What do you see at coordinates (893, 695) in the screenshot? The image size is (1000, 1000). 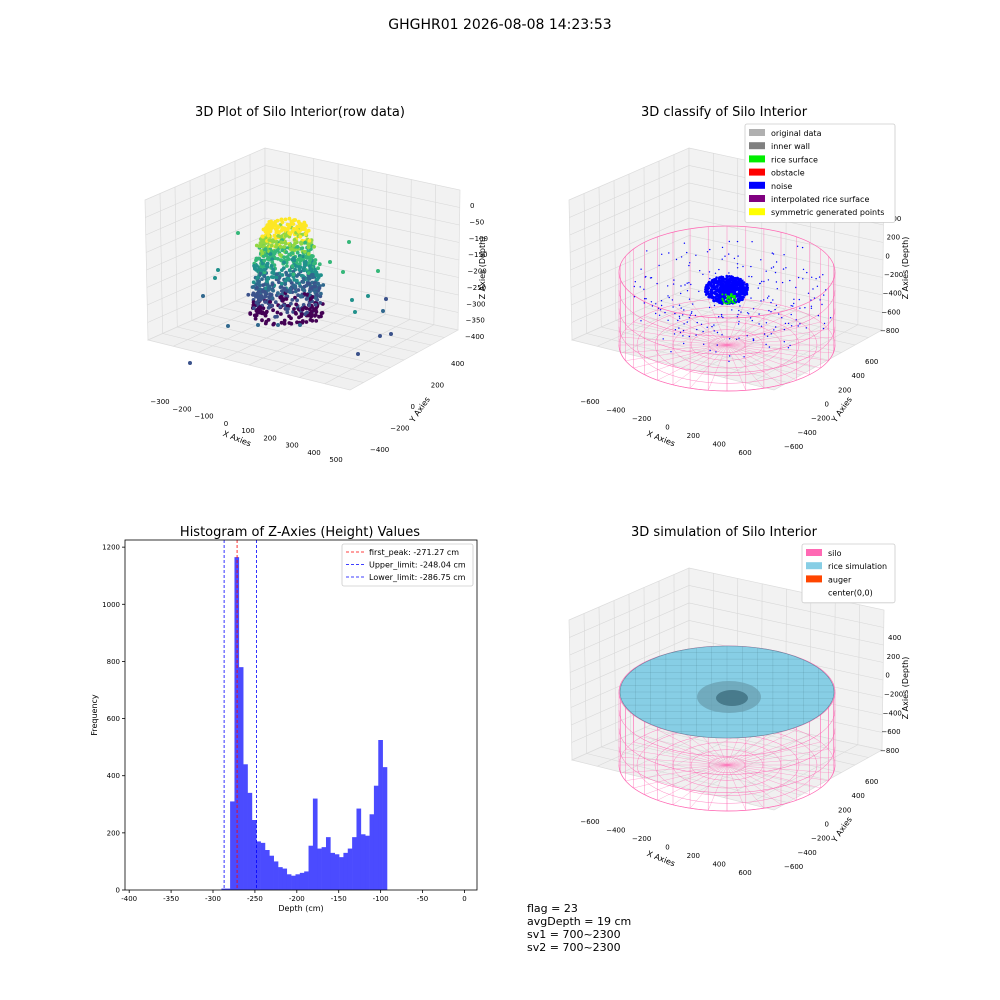 I see `z-tick-label: −200` at bounding box center [893, 695].